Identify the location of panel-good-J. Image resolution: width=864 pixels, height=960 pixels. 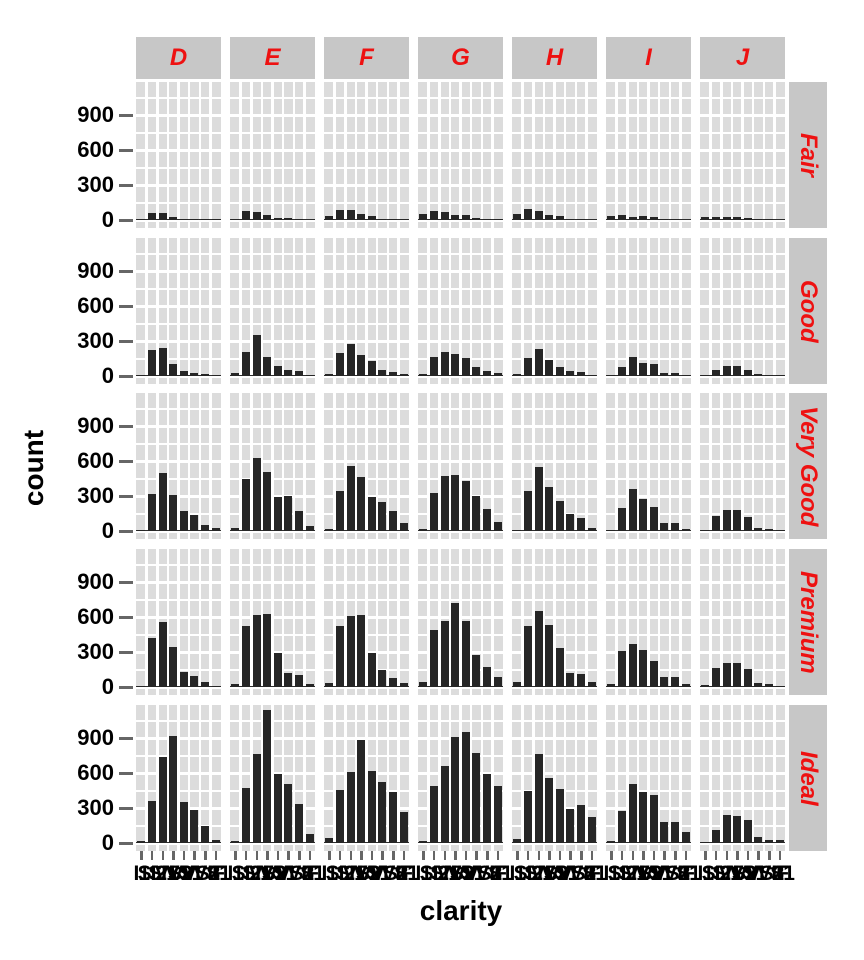
(742, 311).